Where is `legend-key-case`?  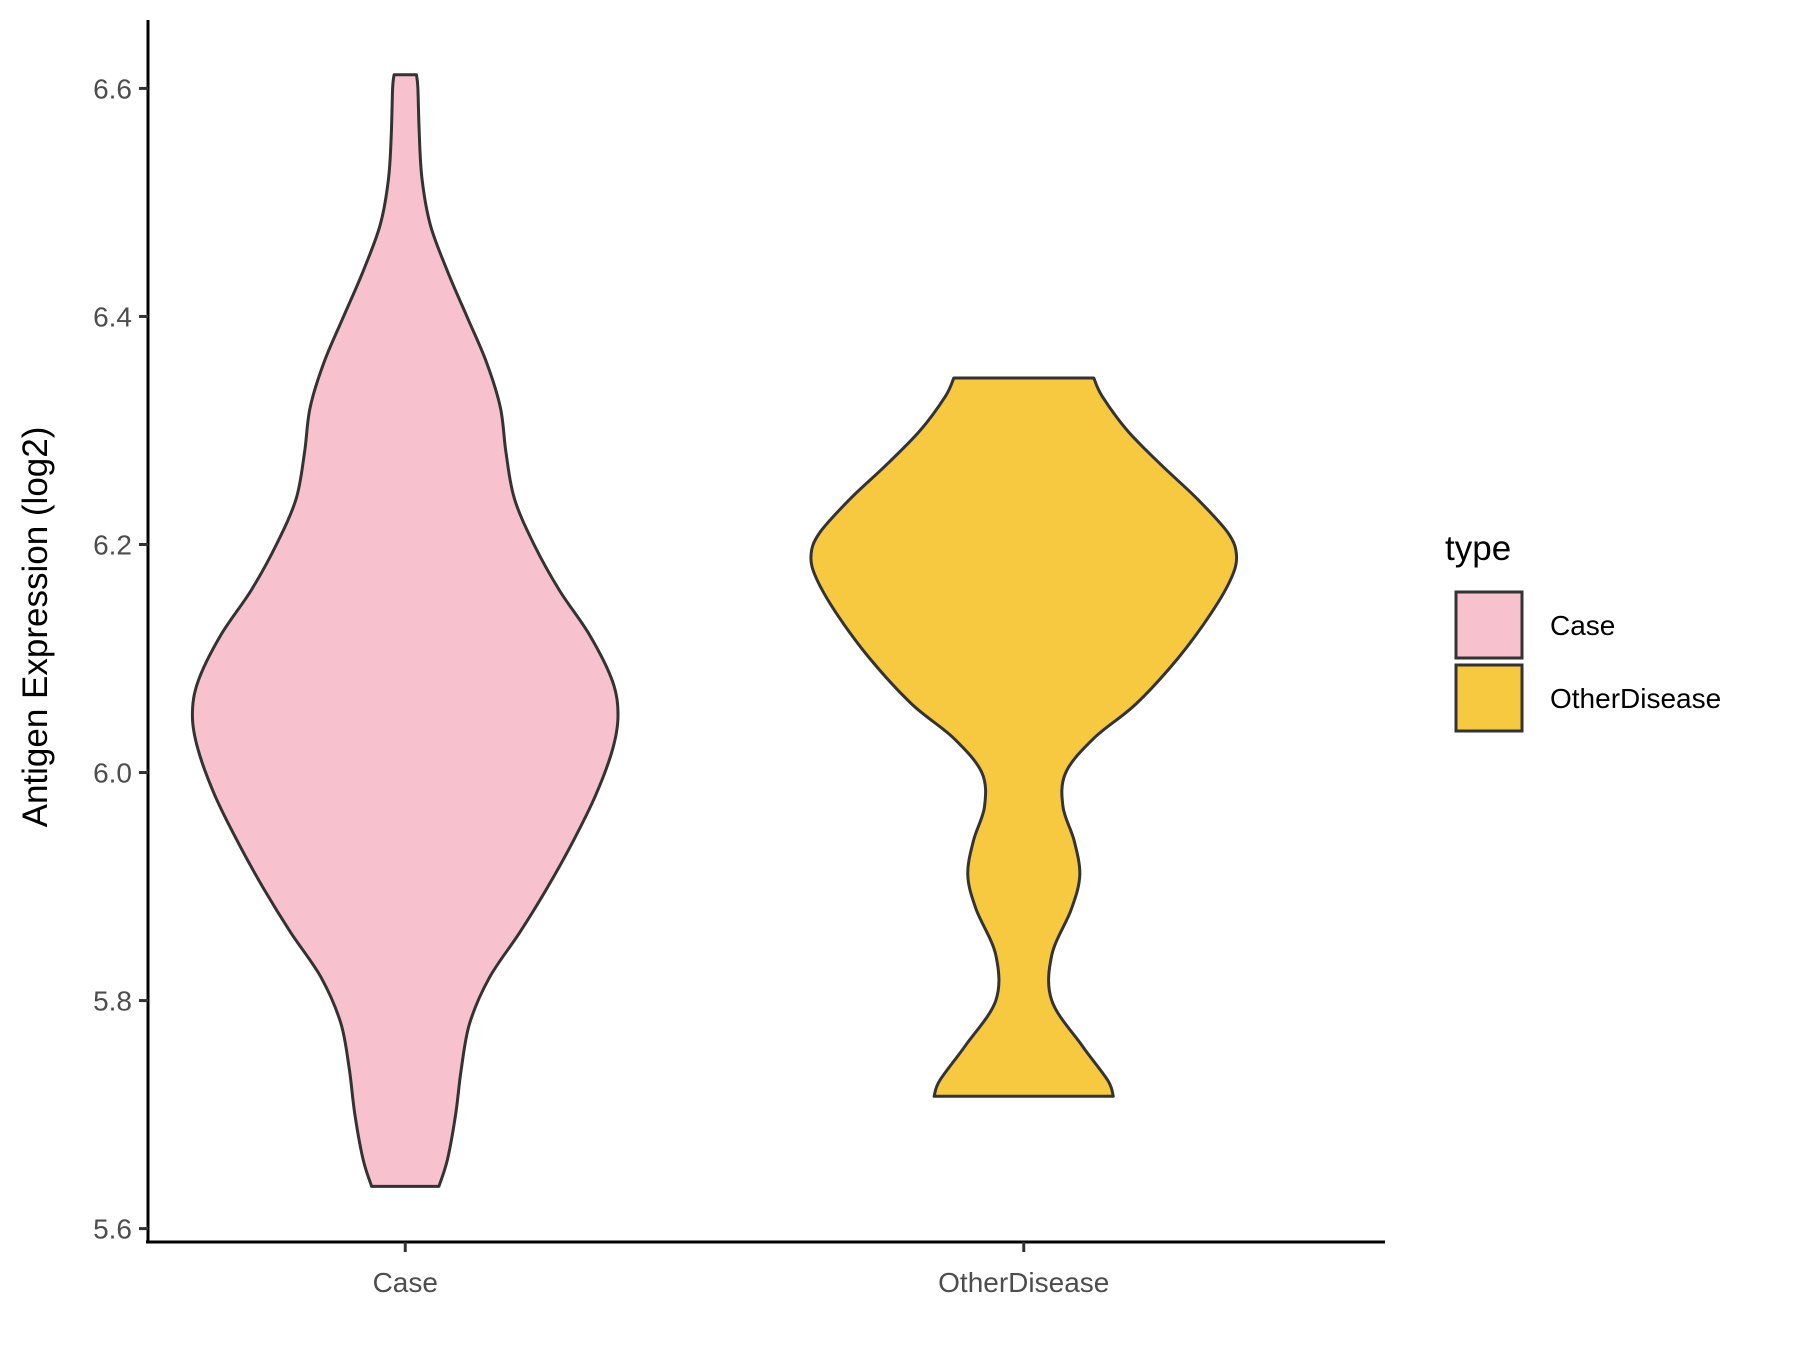
legend-key-case is located at coordinates (1489, 625).